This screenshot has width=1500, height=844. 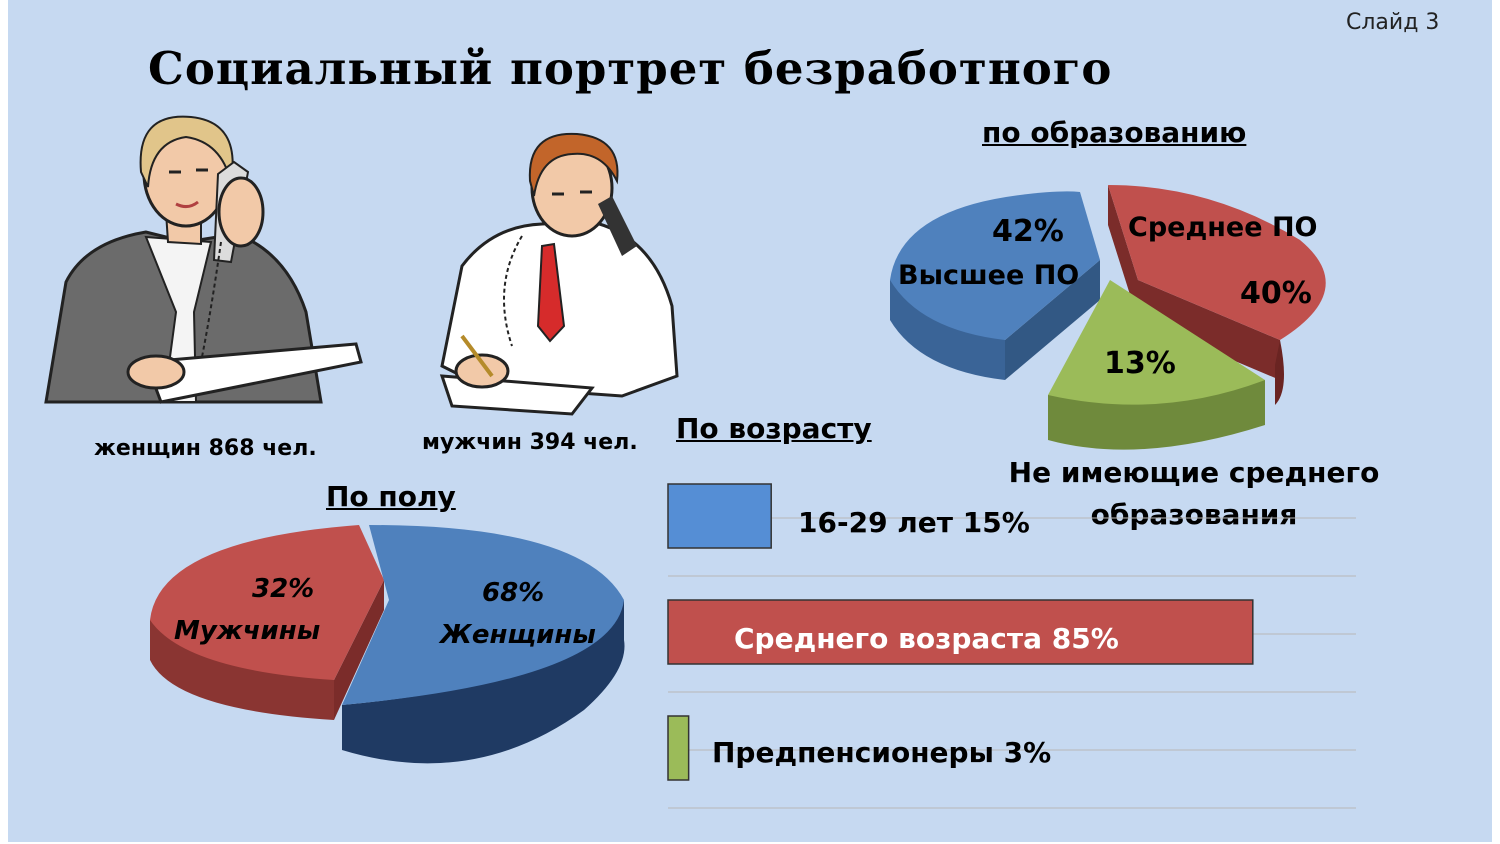 I want to click on gender-slice-men, so click(x=267, y=622).